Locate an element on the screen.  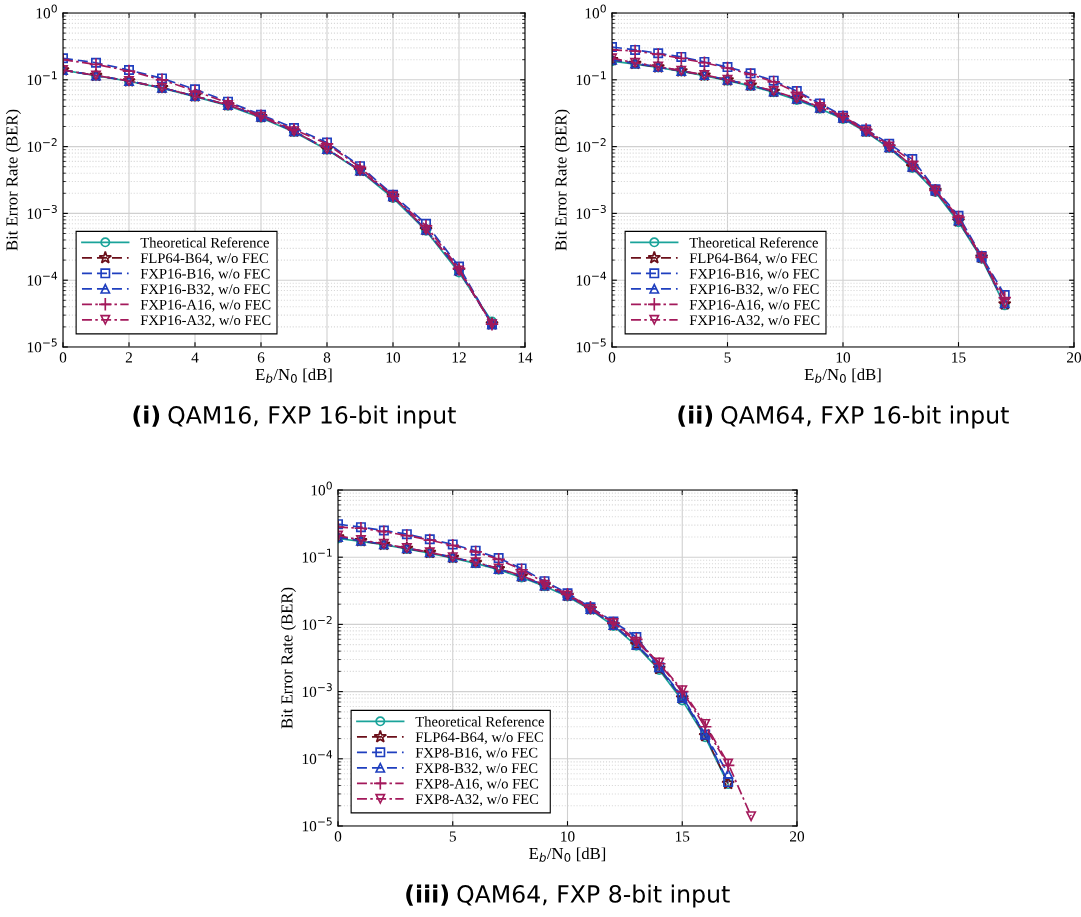
text: (iii) QAM64, FXP 8-bit input is located at coordinates (568, 896).